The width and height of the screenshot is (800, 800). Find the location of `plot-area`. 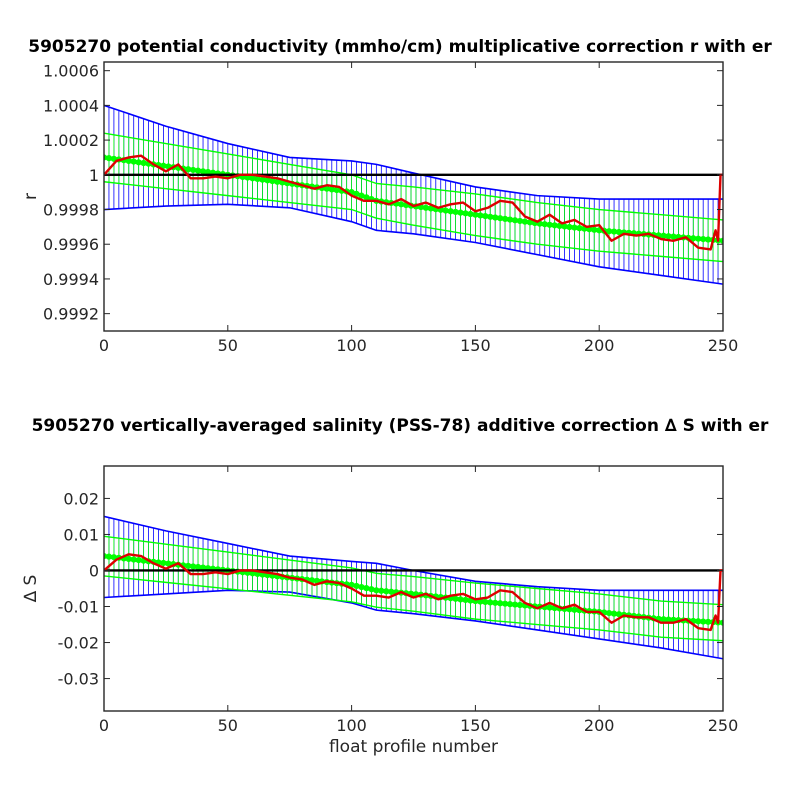

plot-area is located at coordinates (413, 587).